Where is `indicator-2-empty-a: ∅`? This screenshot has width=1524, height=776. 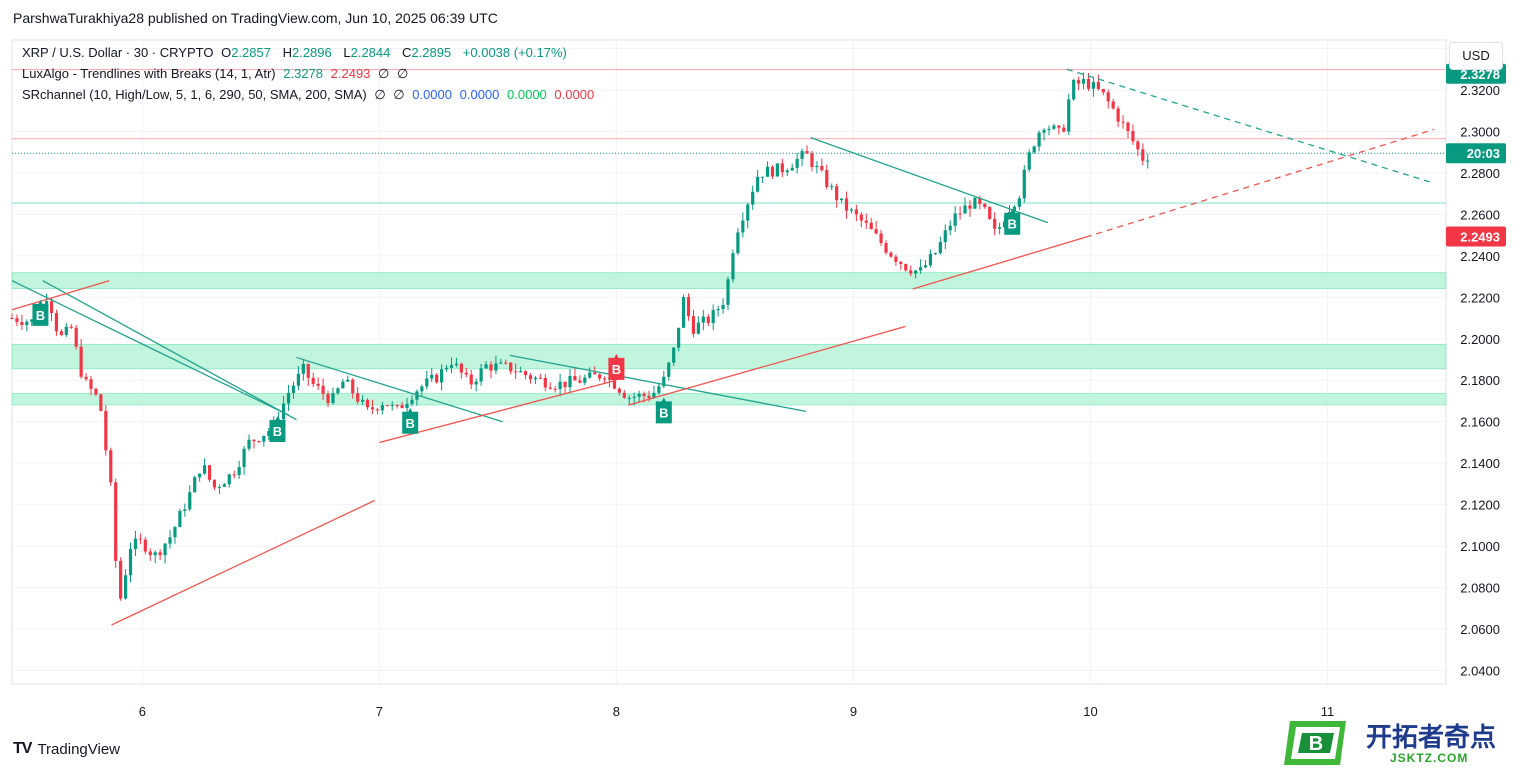 indicator-2-empty-a: ∅ is located at coordinates (380, 94).